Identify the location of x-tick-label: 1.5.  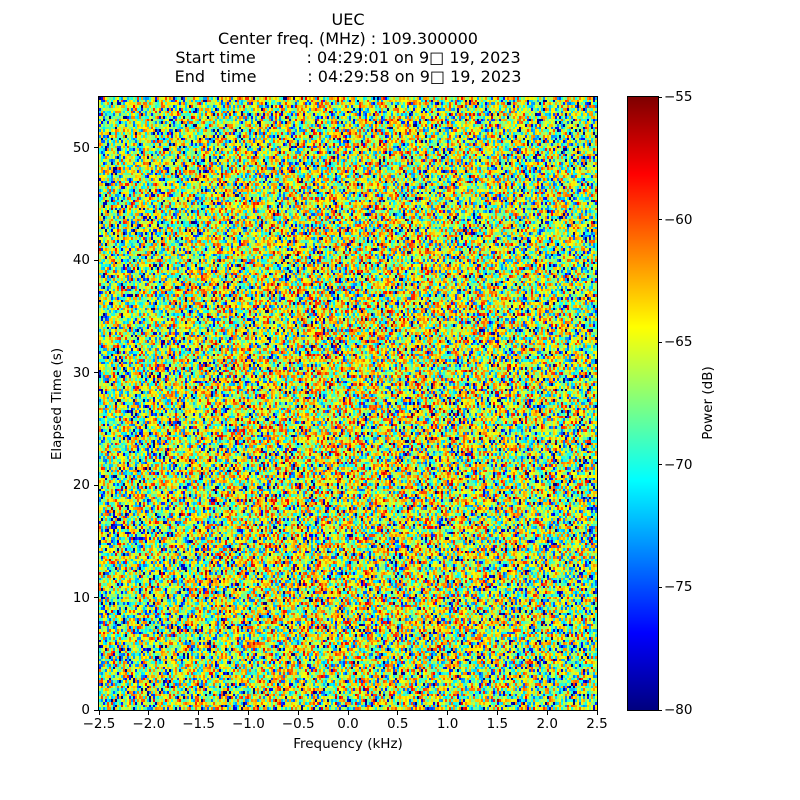
(497, 724).